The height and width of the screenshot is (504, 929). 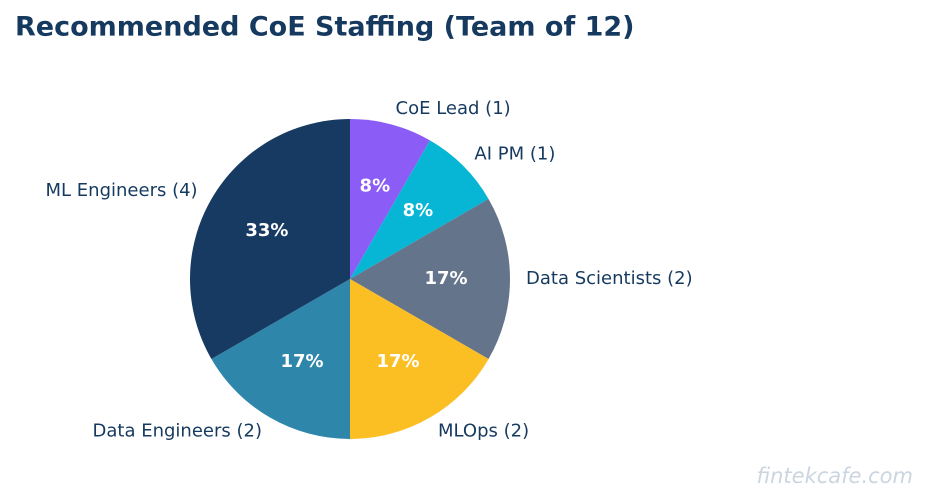 What do you see at coordinates (514, 154) in the screenshot?
I see `category-label: AI PM (1)` at bounding box center [514, 154].